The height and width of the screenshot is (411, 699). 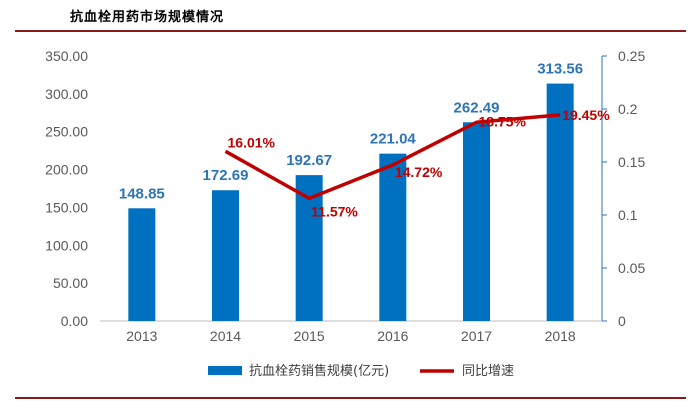 I want to click on line-series, so click(x=392, y=157).